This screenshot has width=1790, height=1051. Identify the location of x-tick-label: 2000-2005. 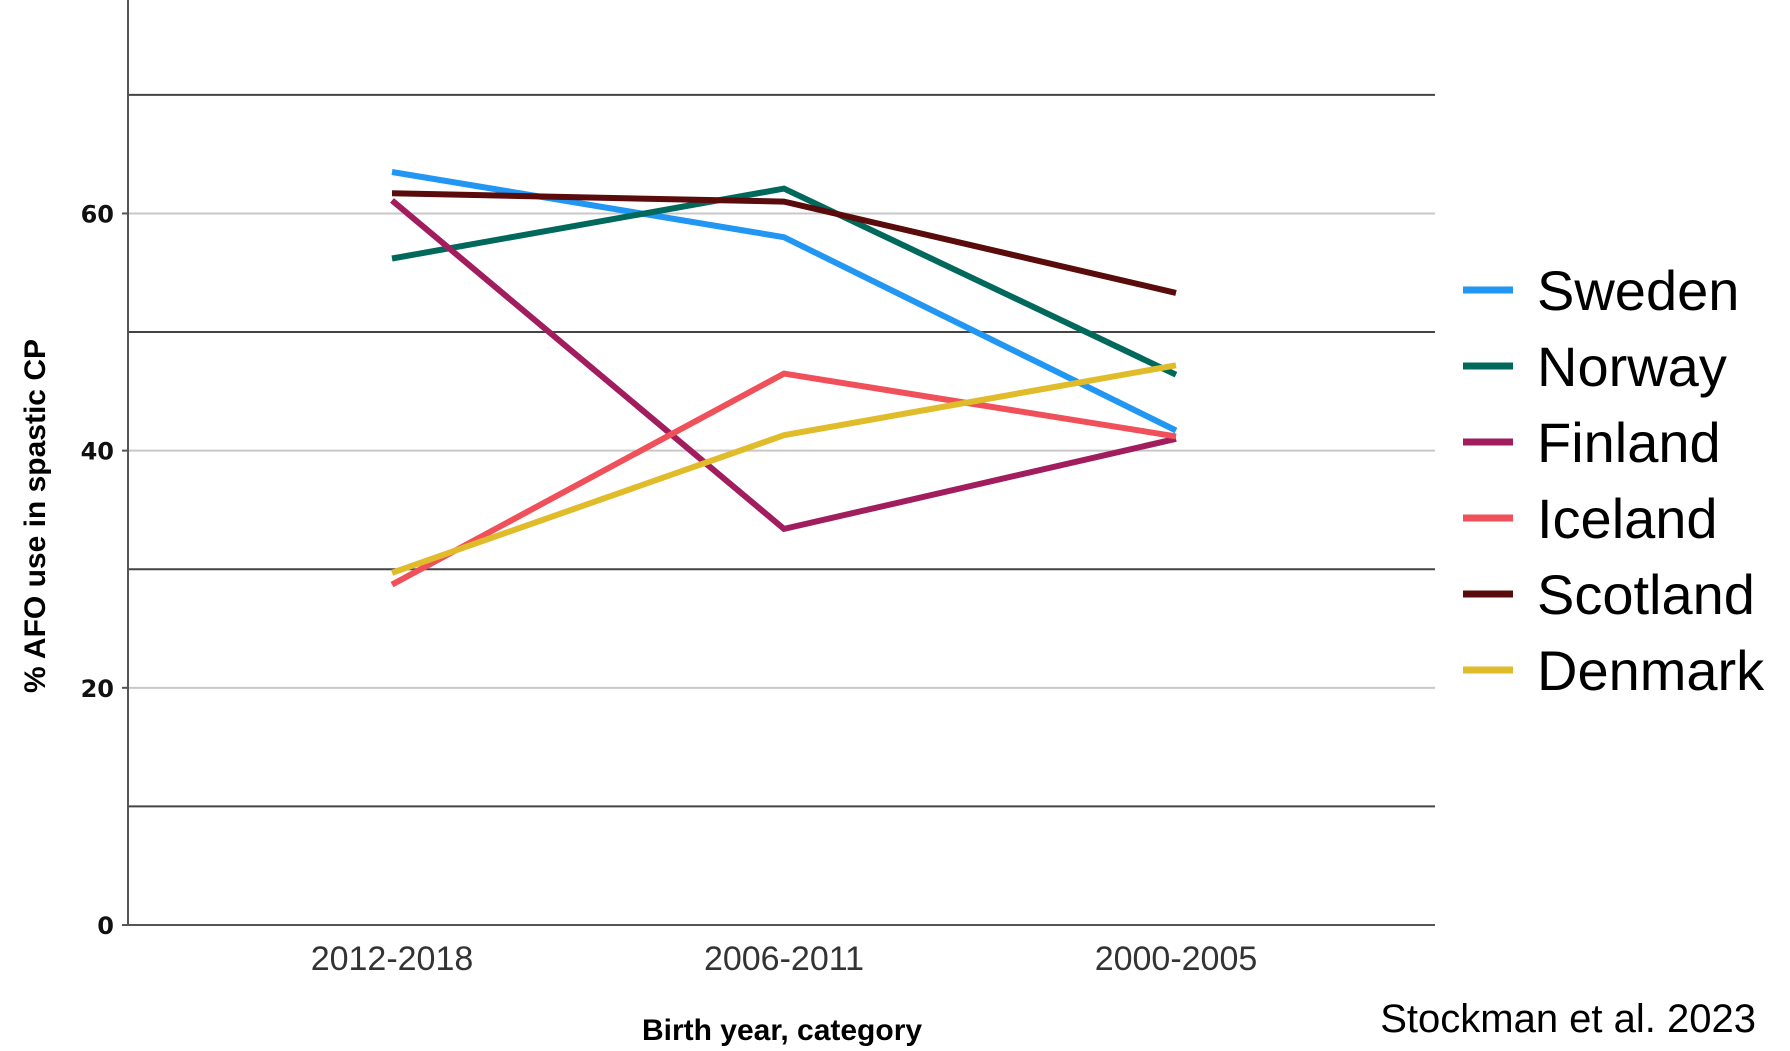
(1176, 959).